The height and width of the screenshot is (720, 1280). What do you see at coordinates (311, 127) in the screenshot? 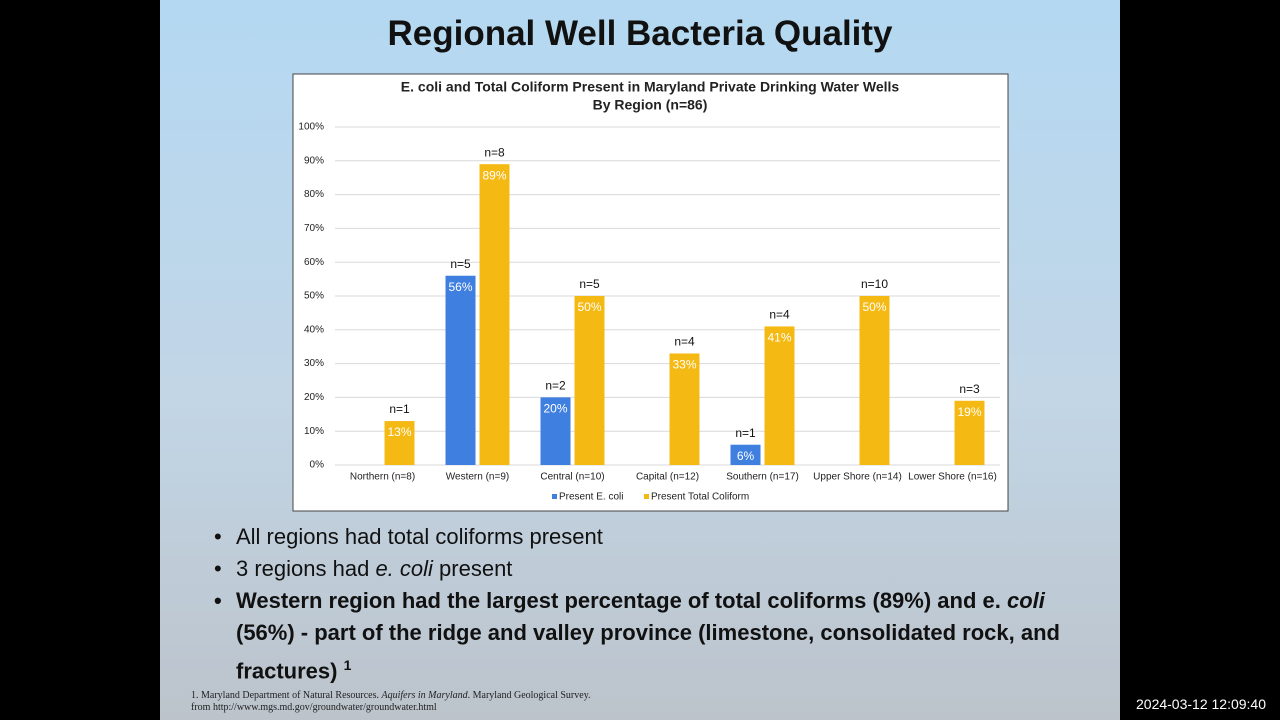
I see `y-tick-label: 100%` at bounding box center [311, 127].